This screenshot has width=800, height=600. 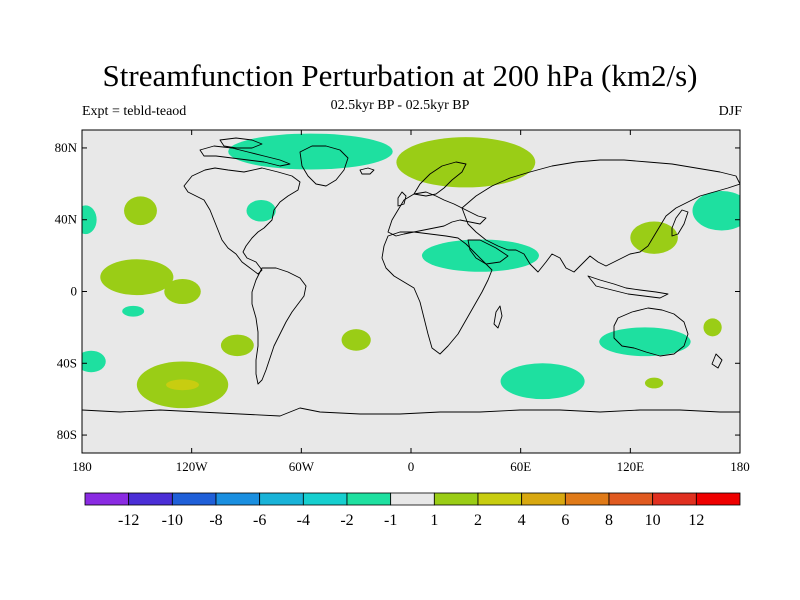 I want to click on shaded-region-east-pacific-tropics, so click(x=137, y=277).